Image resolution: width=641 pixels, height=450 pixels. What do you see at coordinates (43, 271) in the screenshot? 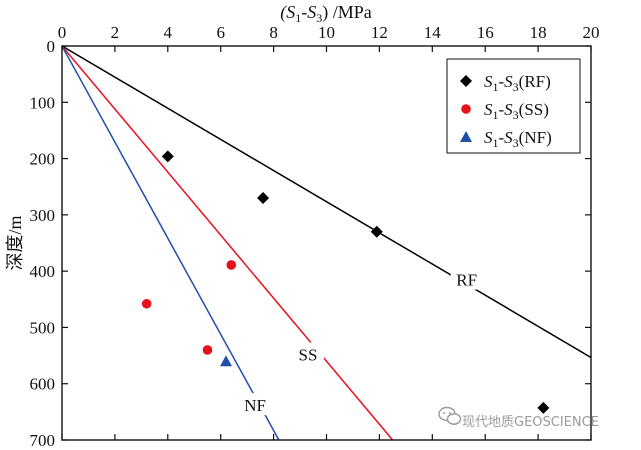
I see `y-tick-label: 400` at bounding box center [43, 271].